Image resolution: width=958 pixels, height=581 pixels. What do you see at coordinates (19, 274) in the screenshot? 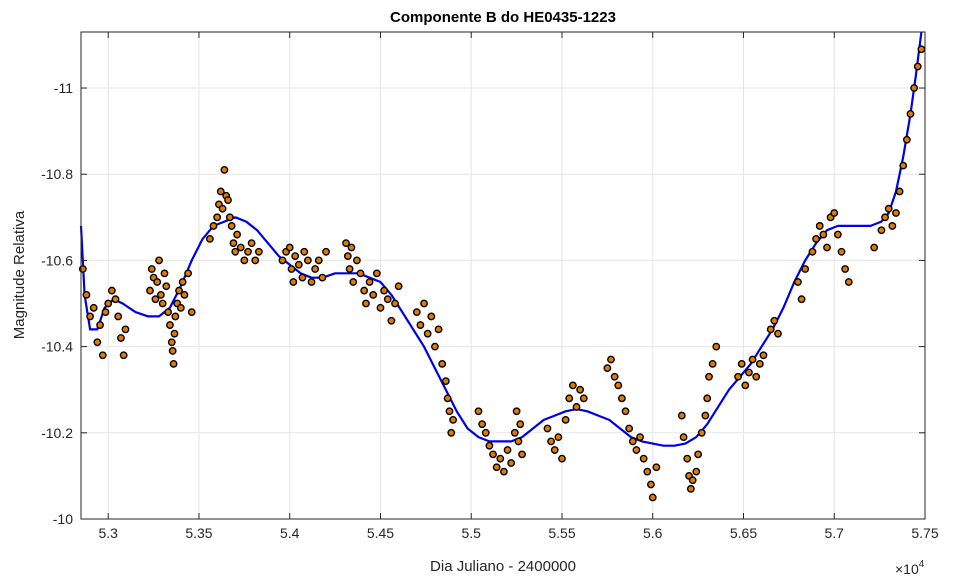
I see `y-axis-label: Magnitude Relativa` at bounding box center [19, 274].